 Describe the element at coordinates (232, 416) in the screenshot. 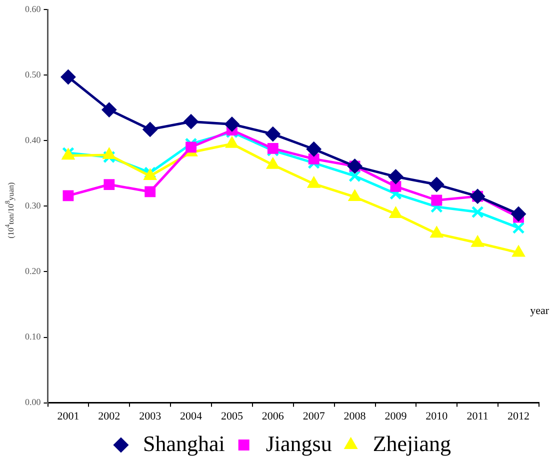

I see `x-tick-label: 2005` at that location.